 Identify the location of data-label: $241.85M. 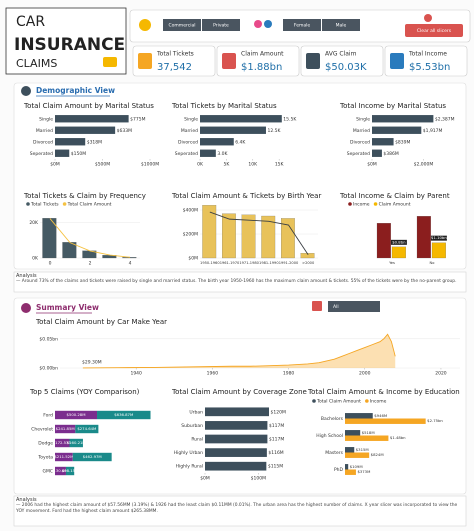
(65, 428).